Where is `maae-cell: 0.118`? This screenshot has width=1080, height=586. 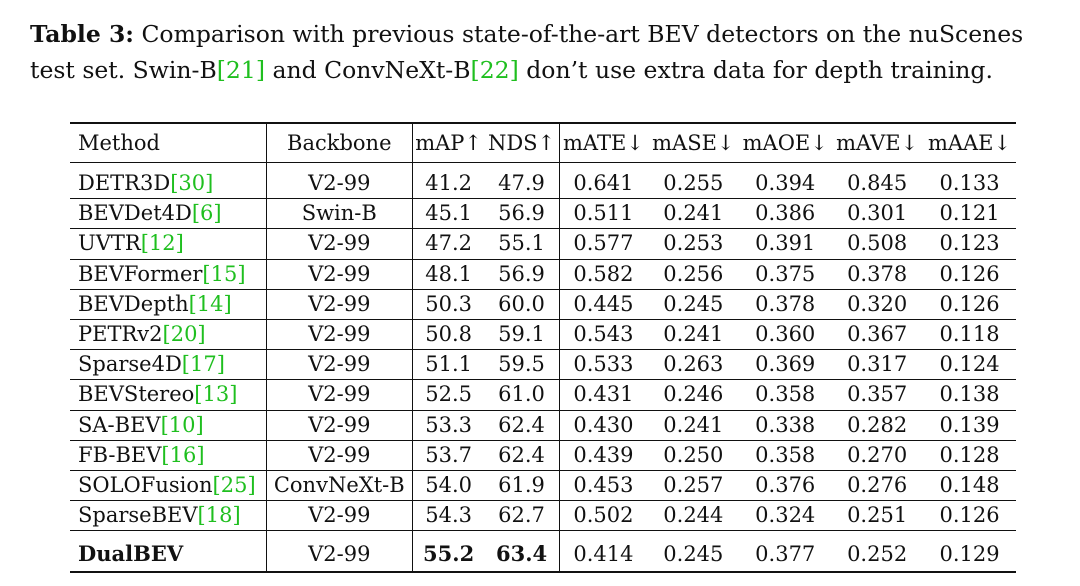
maae-cell: 0.118 is located at coordinates (969, 334).